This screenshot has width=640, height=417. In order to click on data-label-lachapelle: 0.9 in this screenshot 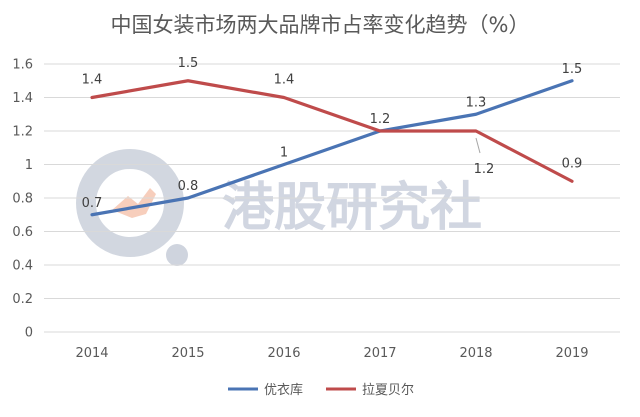, I will do `click(572, 163)`.